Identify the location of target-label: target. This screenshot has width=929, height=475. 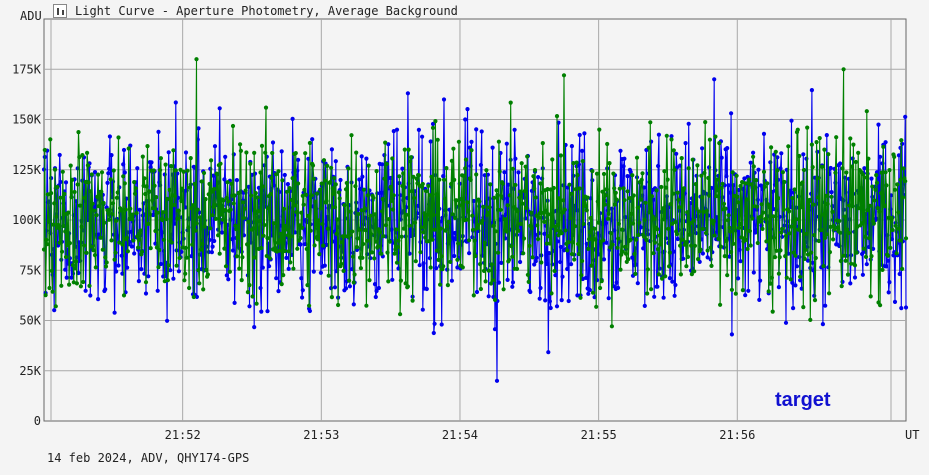
(803, 400).